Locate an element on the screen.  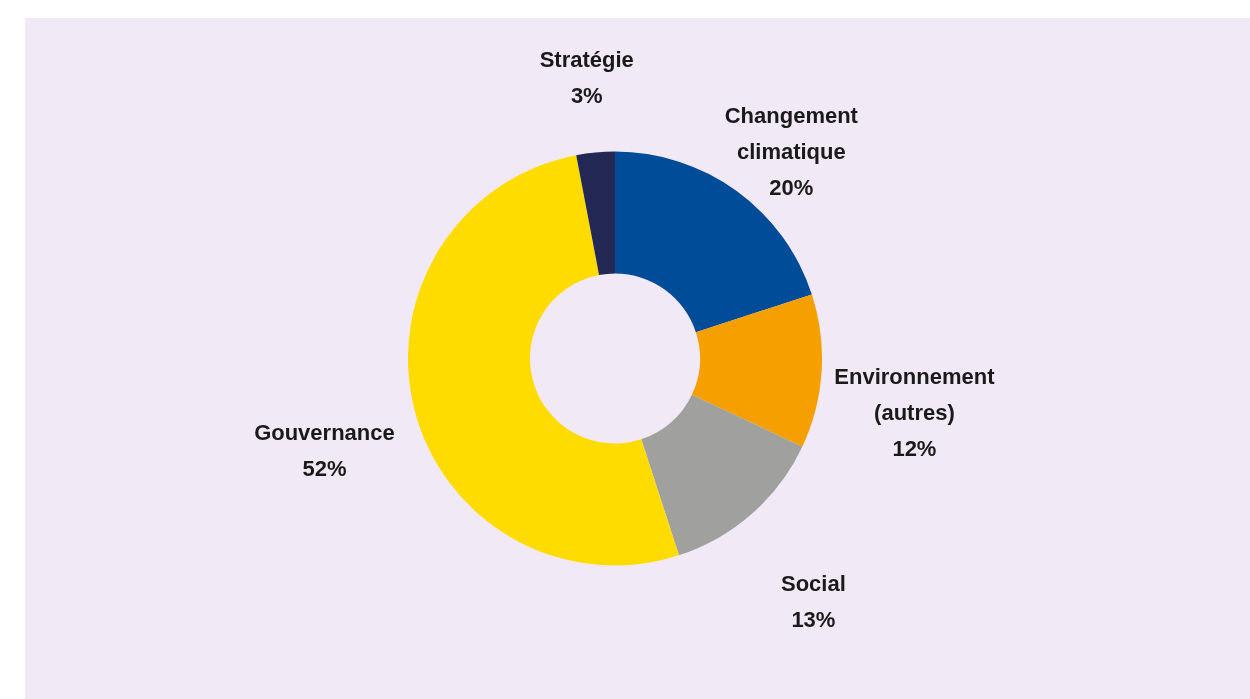
slice-label: Environnement (autres) is located at coordinates (915, 395).